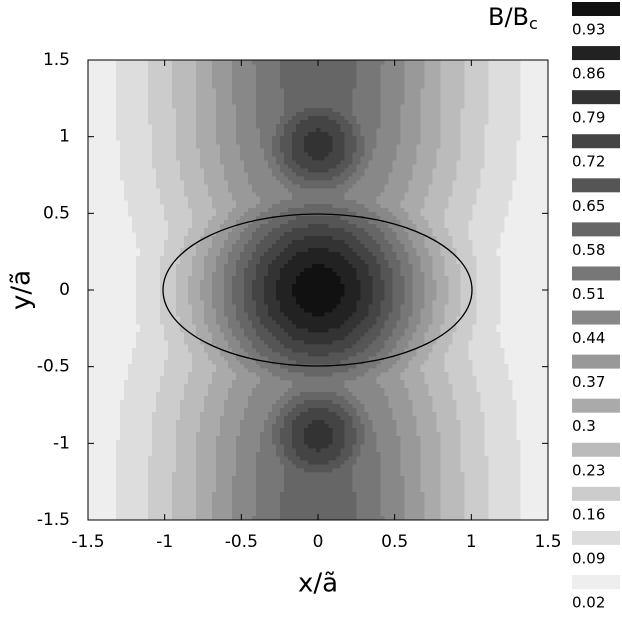 This screenshot has height=617, width=622. I want to click on y-tick-label: 1.5, so click(56, 60).